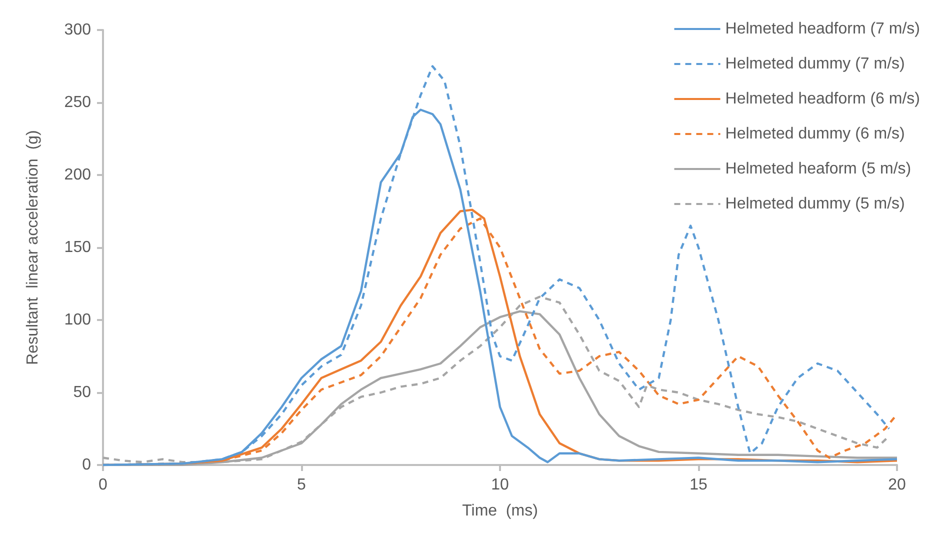  What do you see at coordinates (78, 247) in the screenshot?
I see `y-tick-label: 150` at bounding box center [78, 247].